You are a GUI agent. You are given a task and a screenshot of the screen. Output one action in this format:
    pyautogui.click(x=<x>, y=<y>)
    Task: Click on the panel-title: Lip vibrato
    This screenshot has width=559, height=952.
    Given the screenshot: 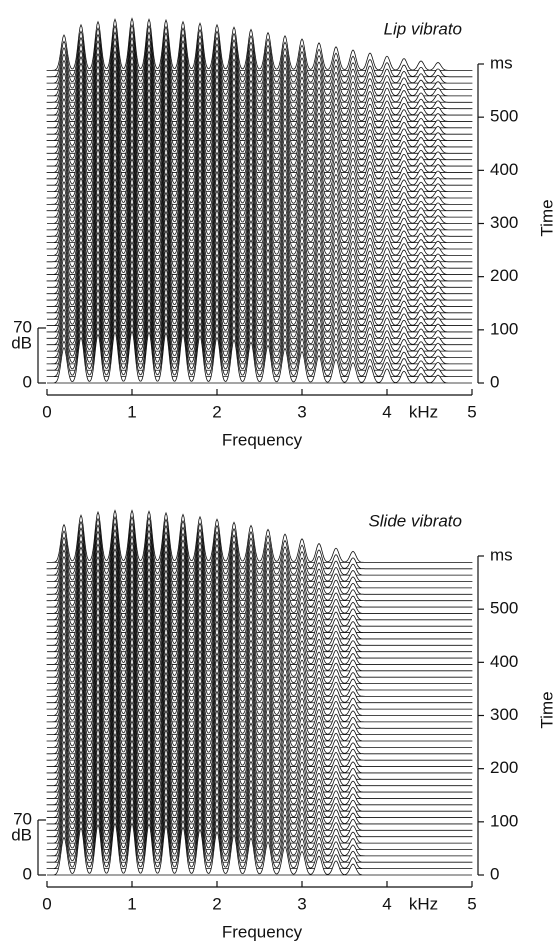 What is the action you would take?
    pyautogui.click(x=423, y=28)
    